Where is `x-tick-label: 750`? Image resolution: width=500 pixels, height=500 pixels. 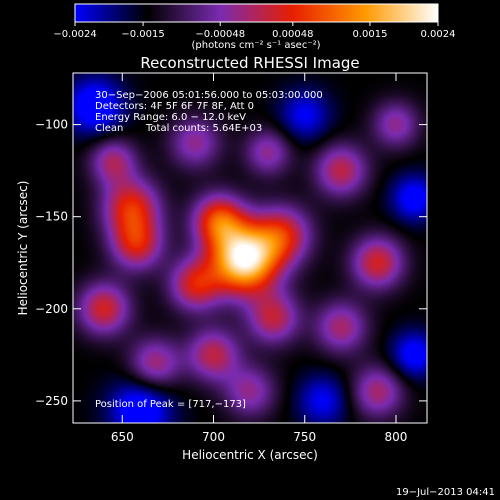
x-tick-label: 750 is located at coordinates (304, 437).